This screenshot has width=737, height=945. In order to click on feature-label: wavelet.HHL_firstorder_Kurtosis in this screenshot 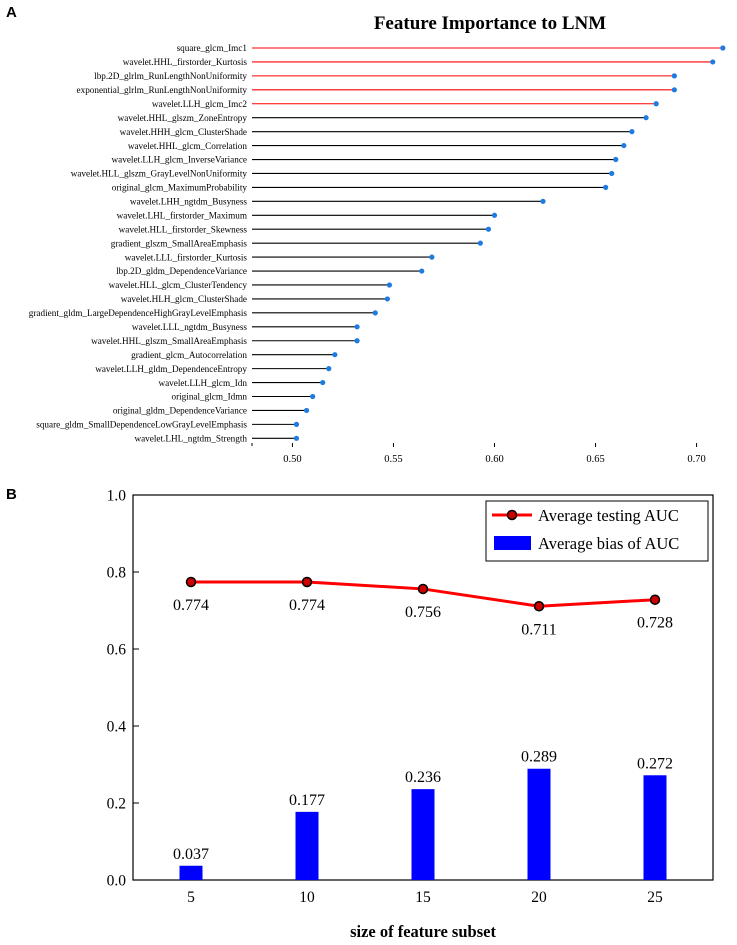, I will do `click(185, 62)`.